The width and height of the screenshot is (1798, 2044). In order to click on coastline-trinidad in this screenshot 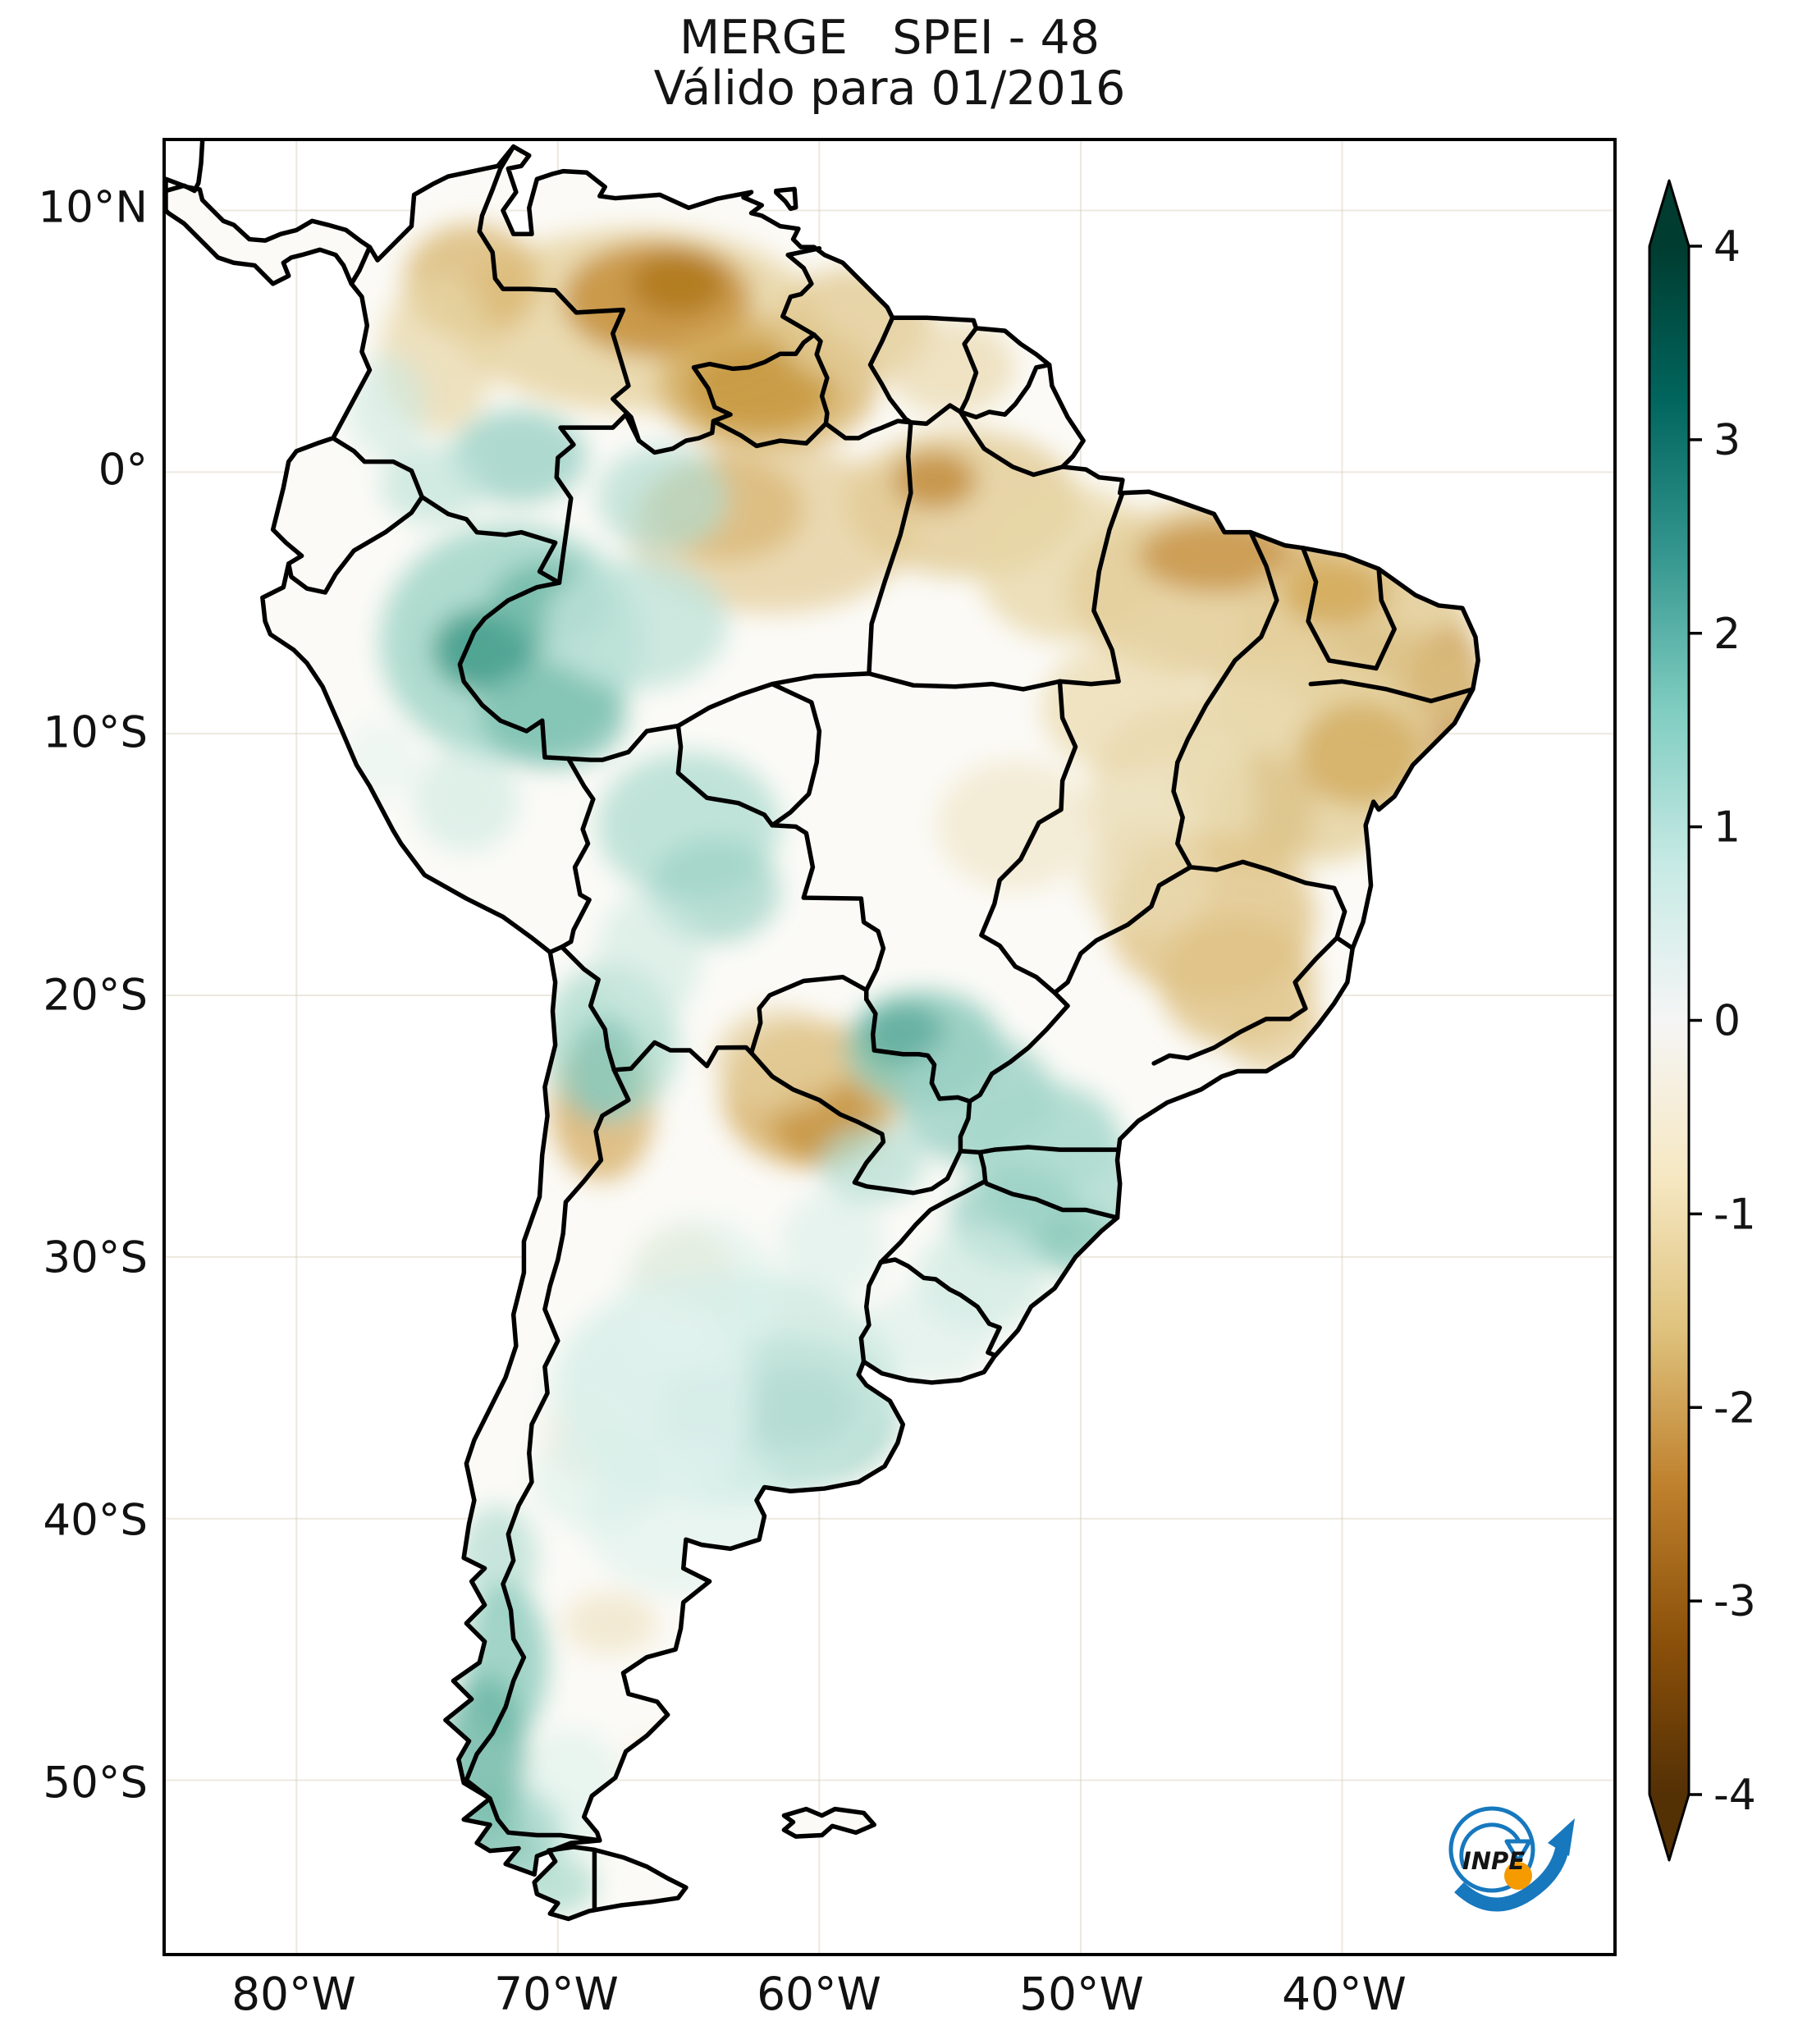, I will do `click(786, 199)`.